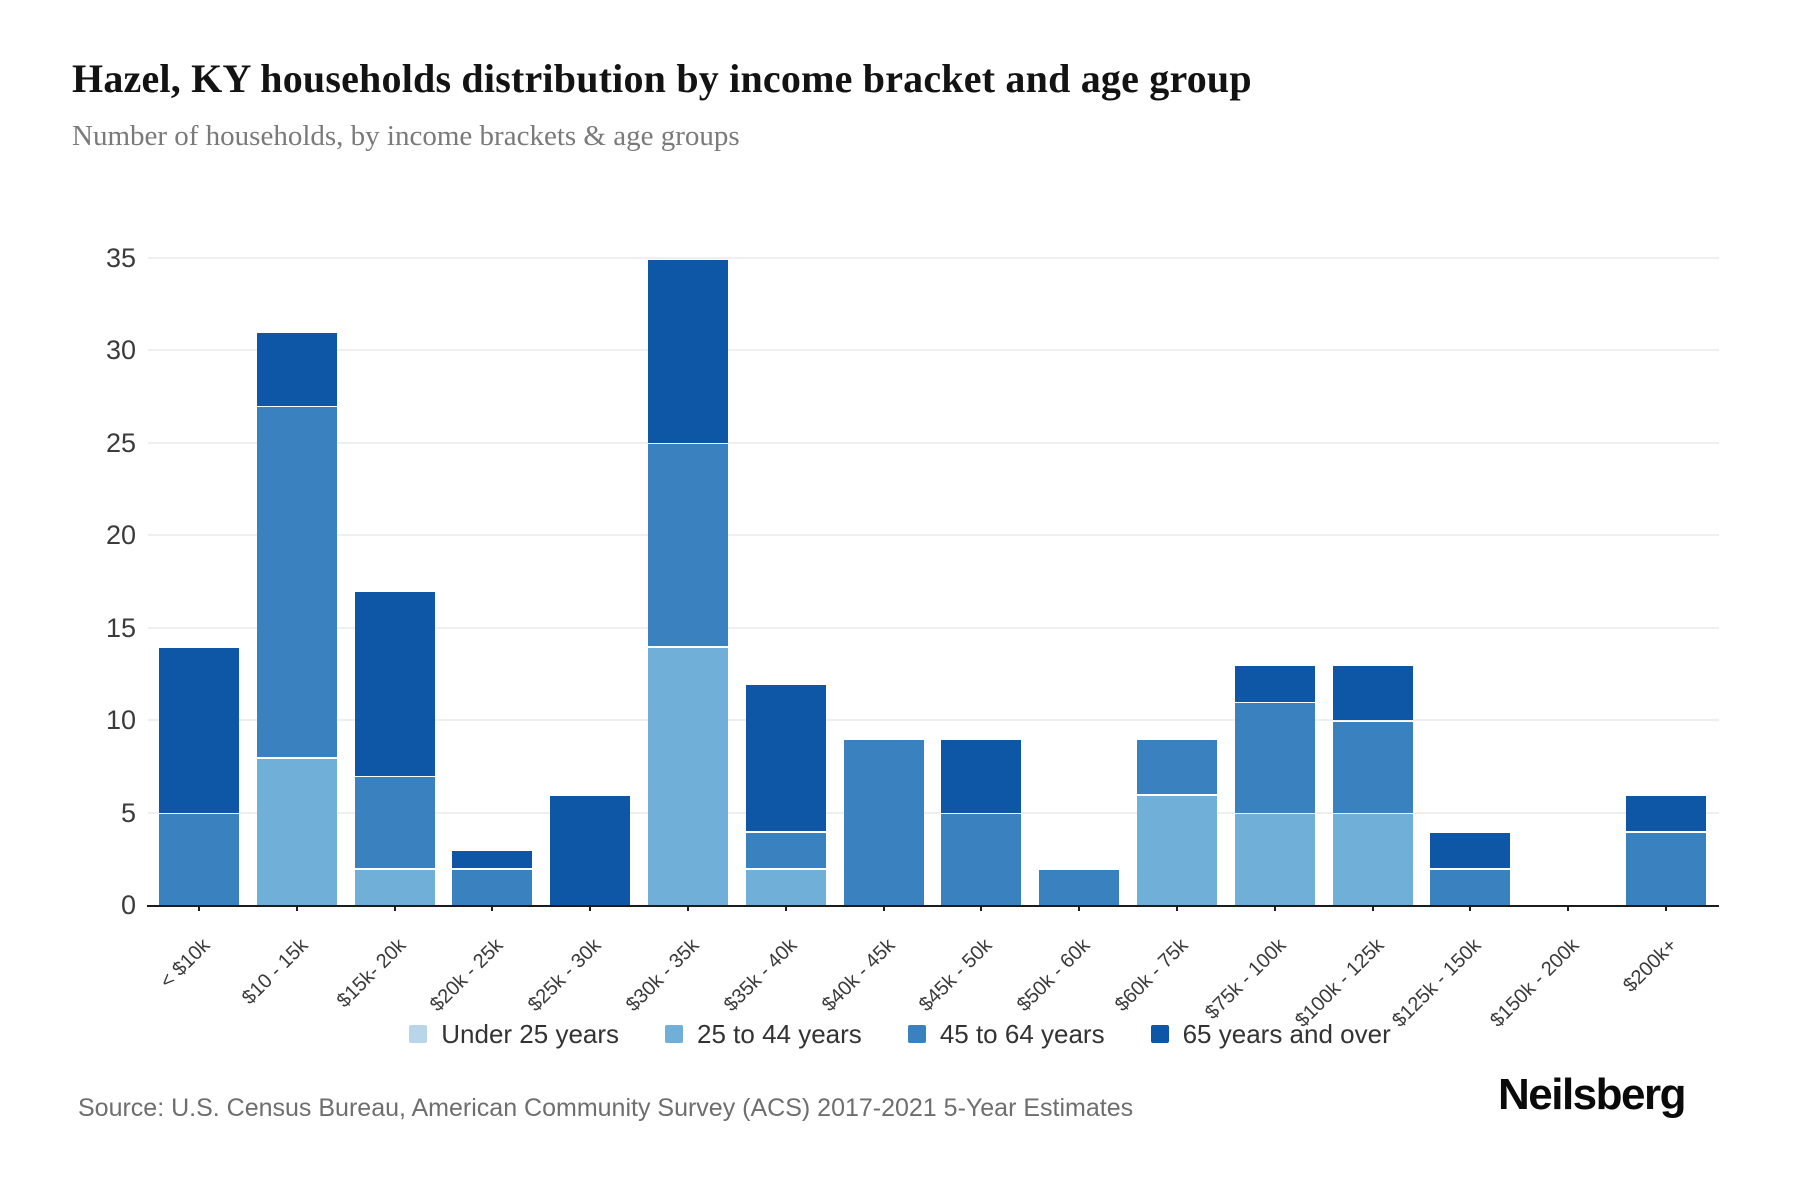 The height and width of the screenshot is (1200, 1800). What do you see at coordinates (858, 975) in the screenshot?
I see `x-tick-label: $40k - 45k` at bounding box center [858, 975].